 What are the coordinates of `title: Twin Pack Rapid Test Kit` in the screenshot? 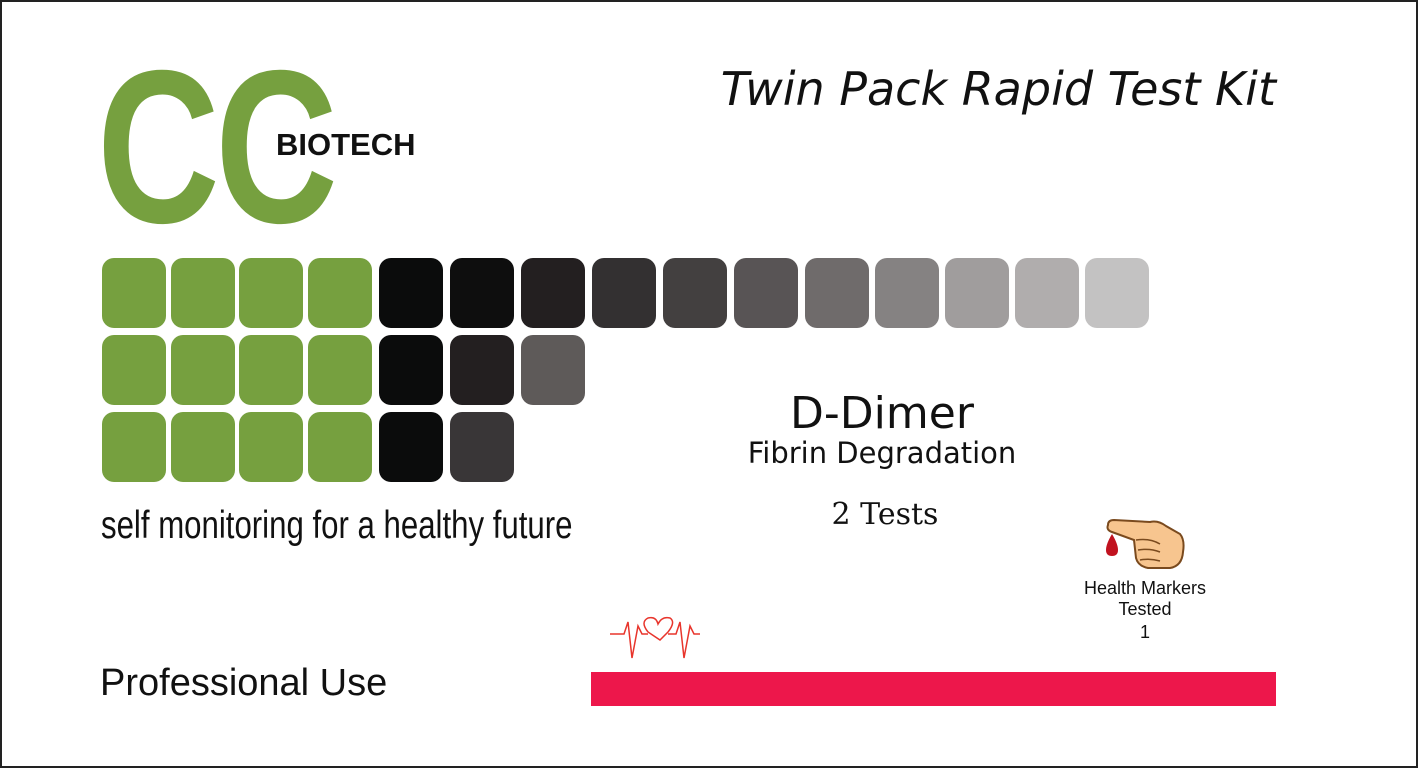 It's located at (999, 89).